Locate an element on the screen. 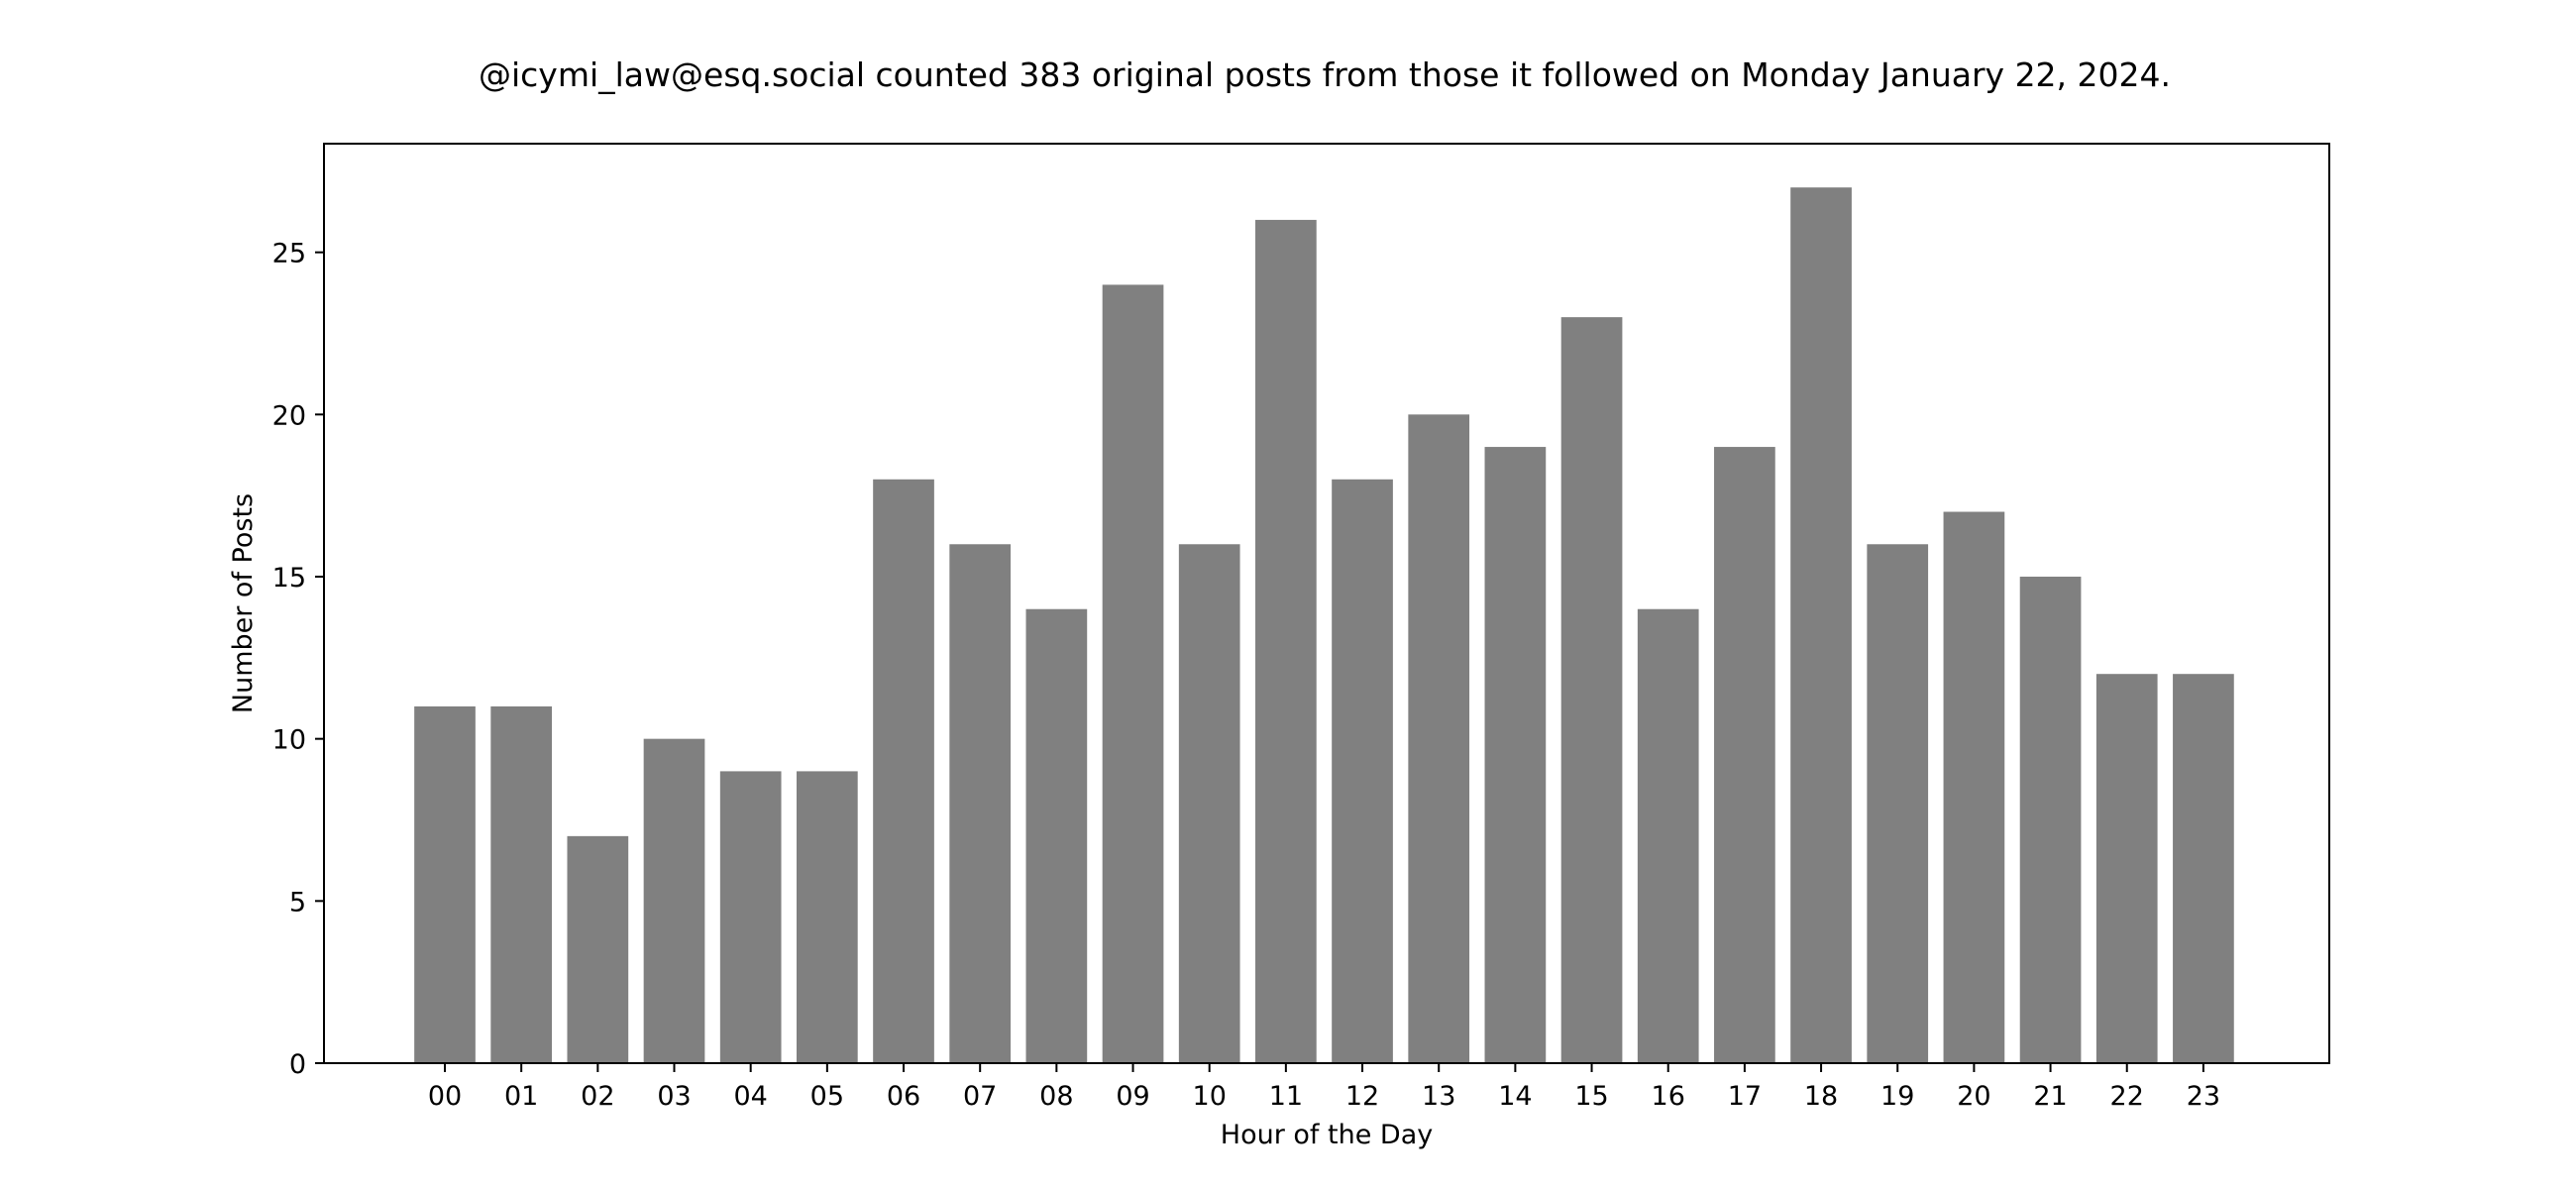 The height and width of the screenshot is (1189, 2576). x-tick-label: 16 is located at coordinates (1669, 1097).